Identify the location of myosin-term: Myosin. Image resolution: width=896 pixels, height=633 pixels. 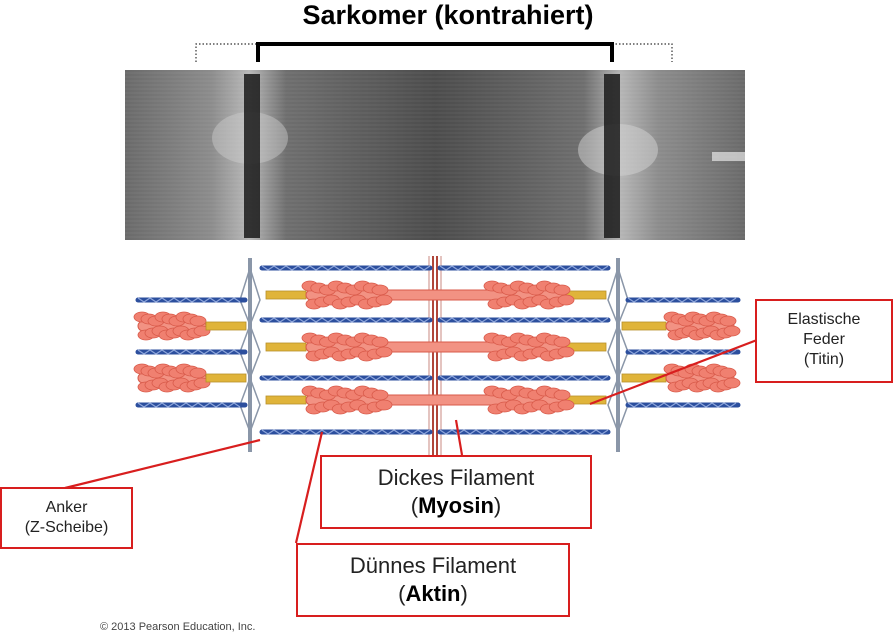
(456, 505).